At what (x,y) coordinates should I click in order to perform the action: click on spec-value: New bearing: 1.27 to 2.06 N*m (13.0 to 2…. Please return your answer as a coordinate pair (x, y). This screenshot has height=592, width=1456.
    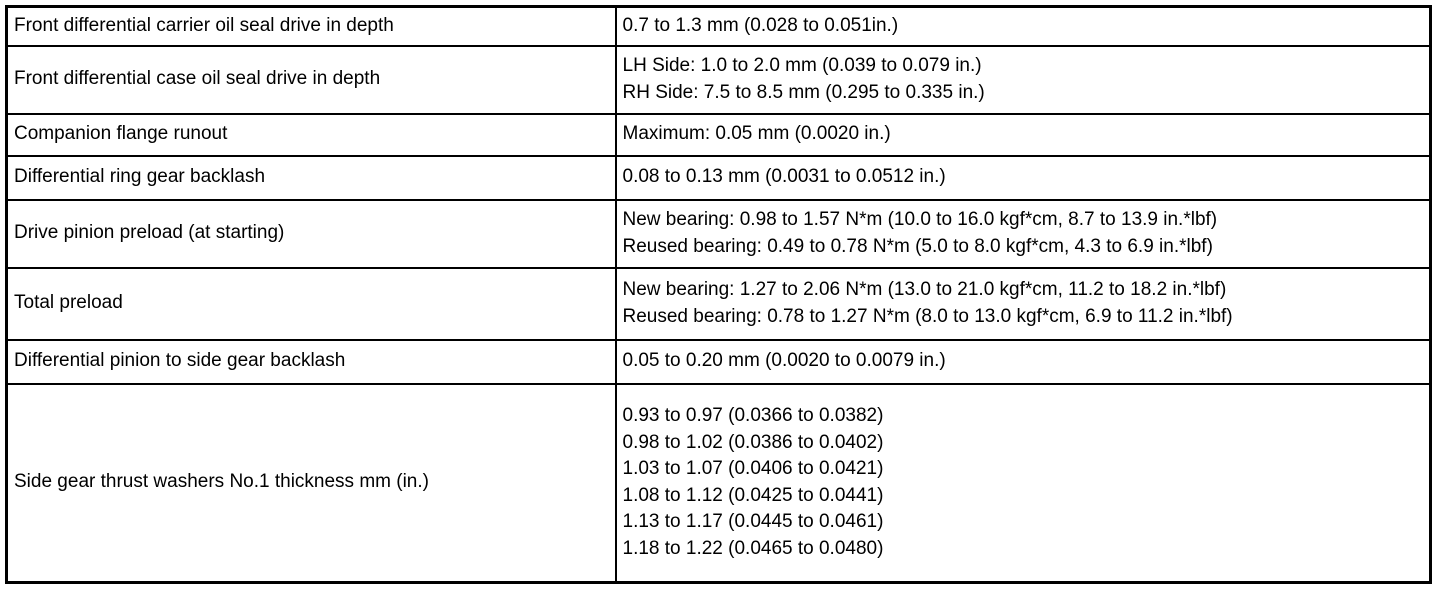
    Looking at the image, I should click on (1023, 303).